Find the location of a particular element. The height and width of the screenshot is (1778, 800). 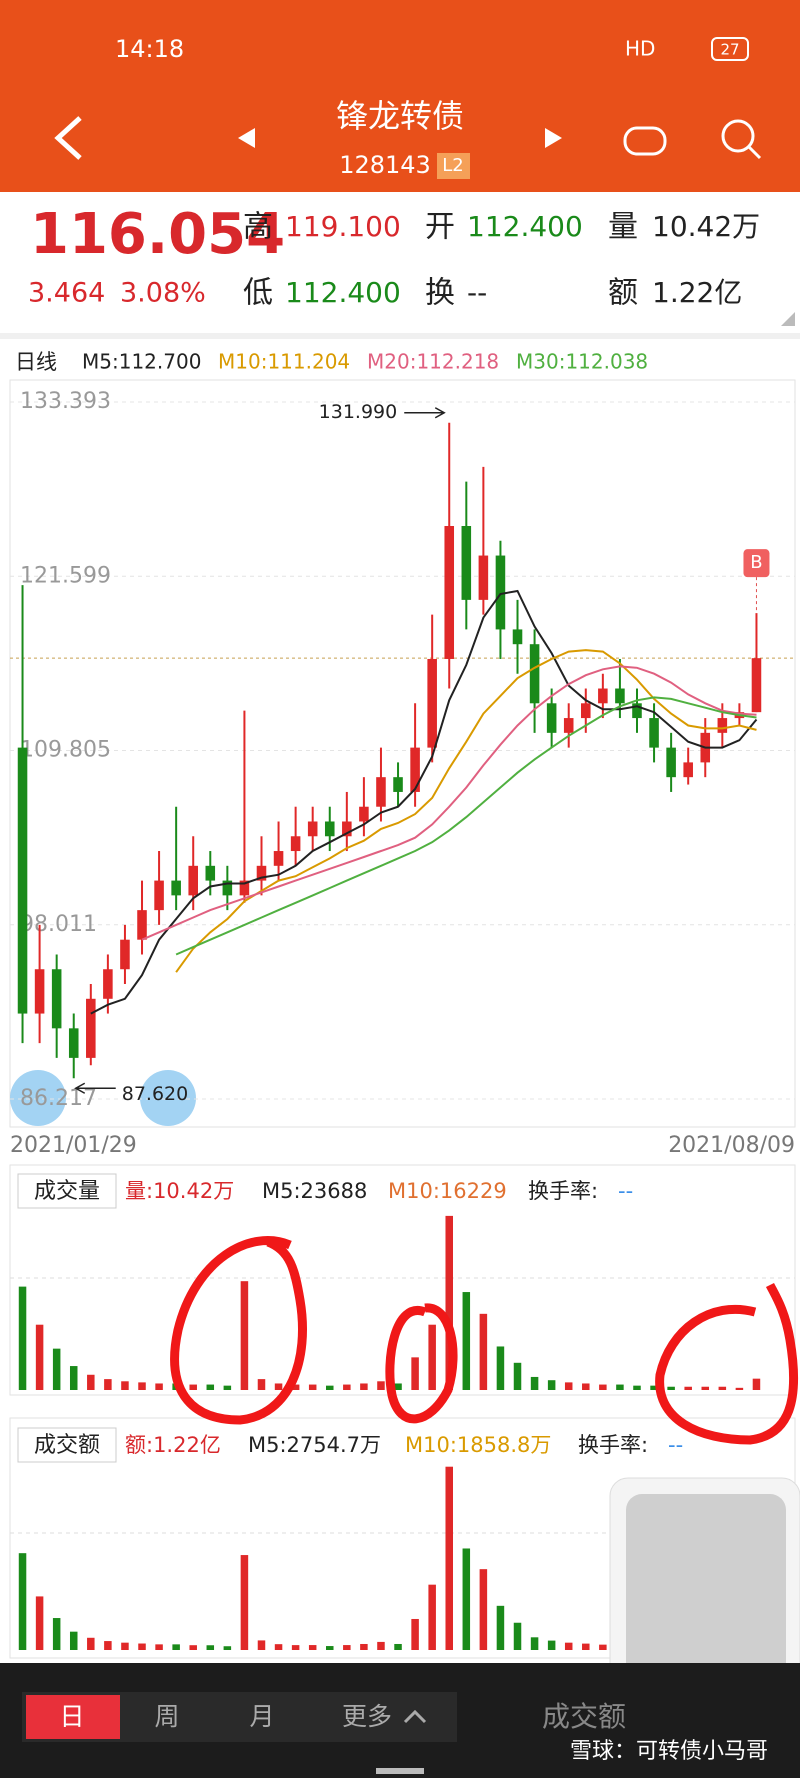

ma-legend: M5:112.700 is located at coordinates (141, 362).